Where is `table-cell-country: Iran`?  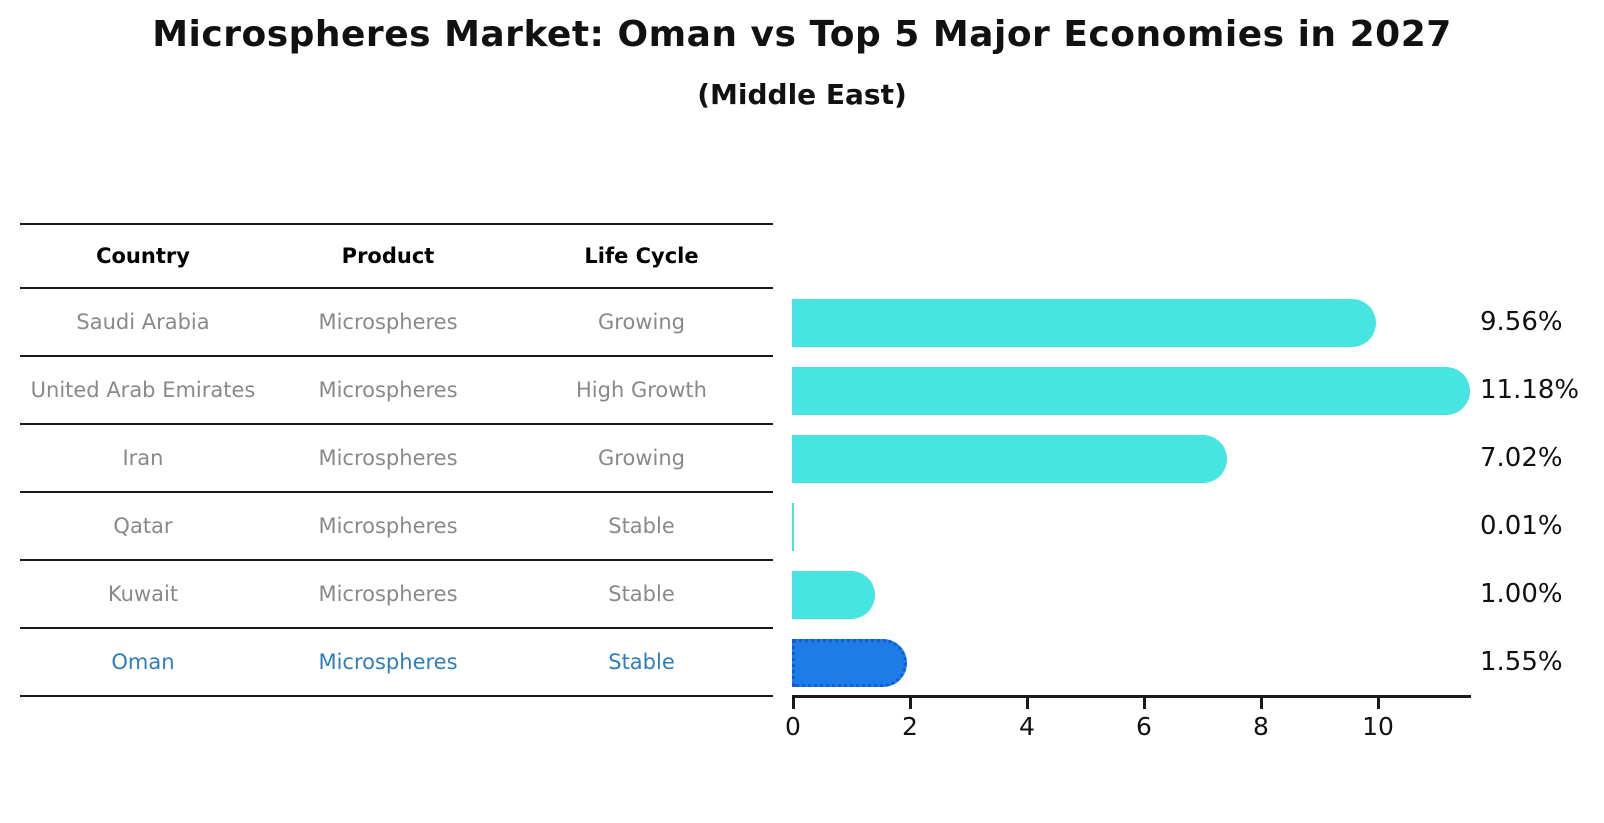
table-cell-country: Iran is located at coordinates (143, 458).